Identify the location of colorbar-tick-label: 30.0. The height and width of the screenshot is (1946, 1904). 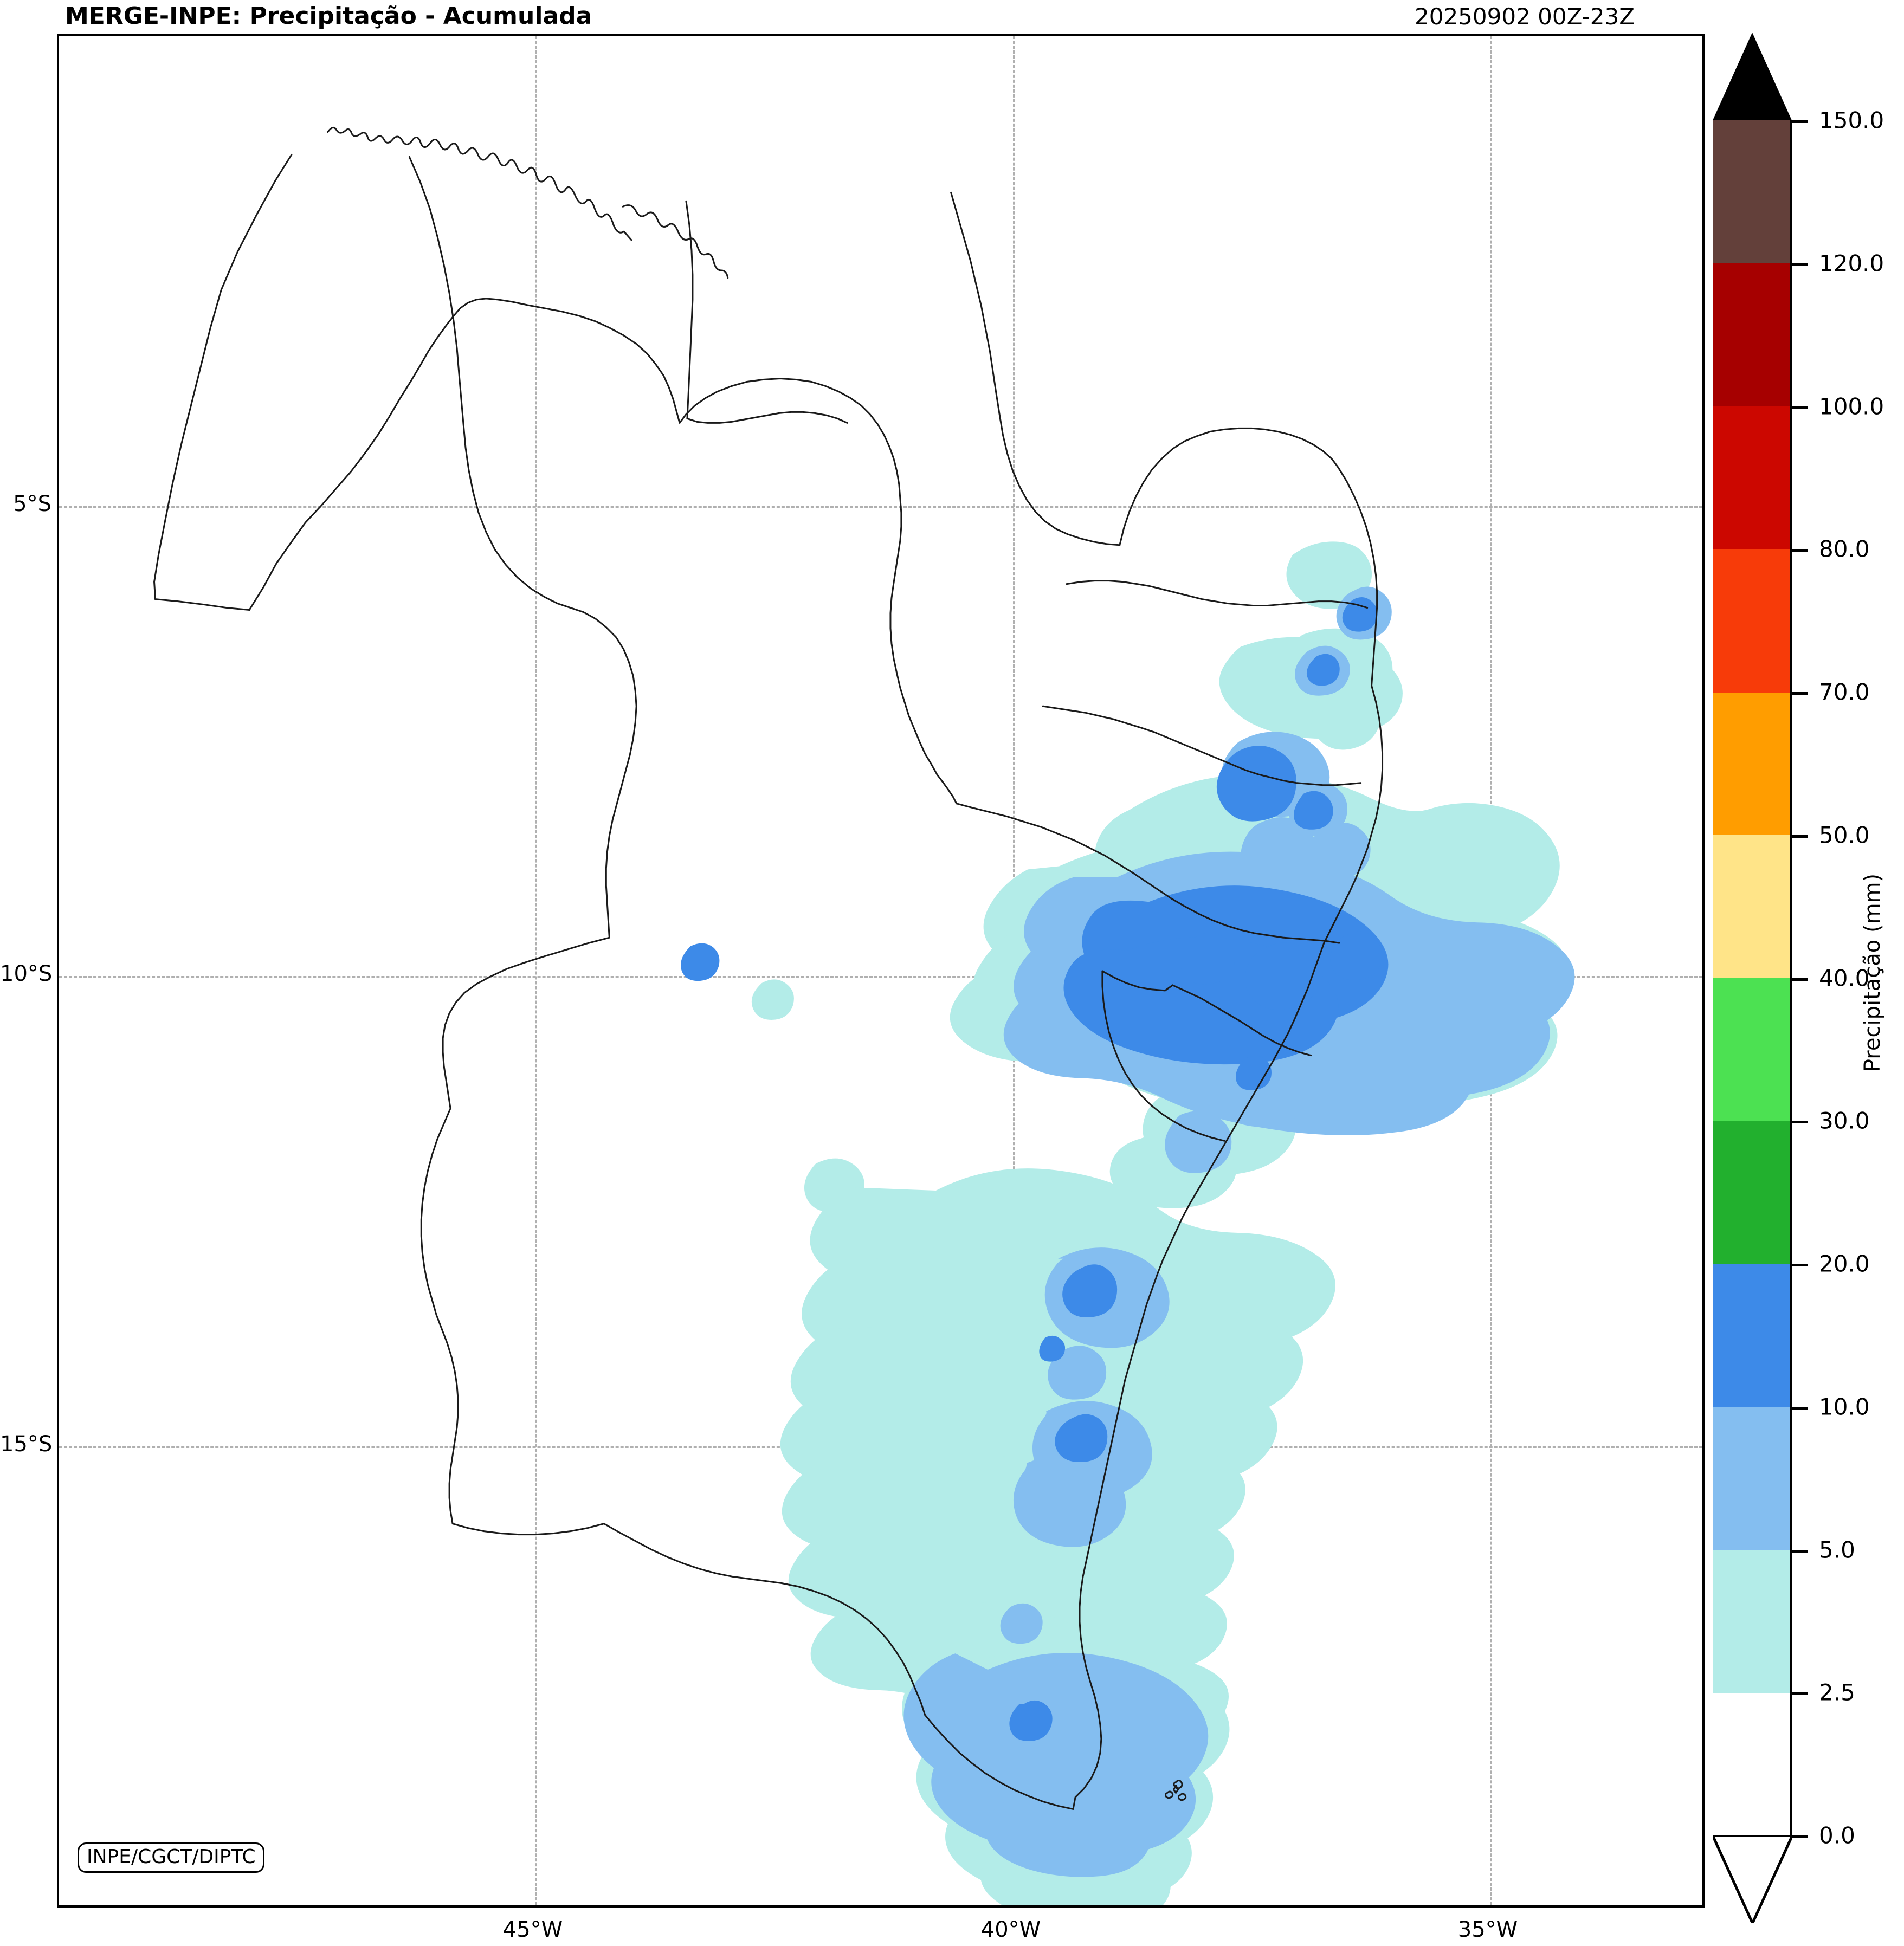
(1844, 1120).